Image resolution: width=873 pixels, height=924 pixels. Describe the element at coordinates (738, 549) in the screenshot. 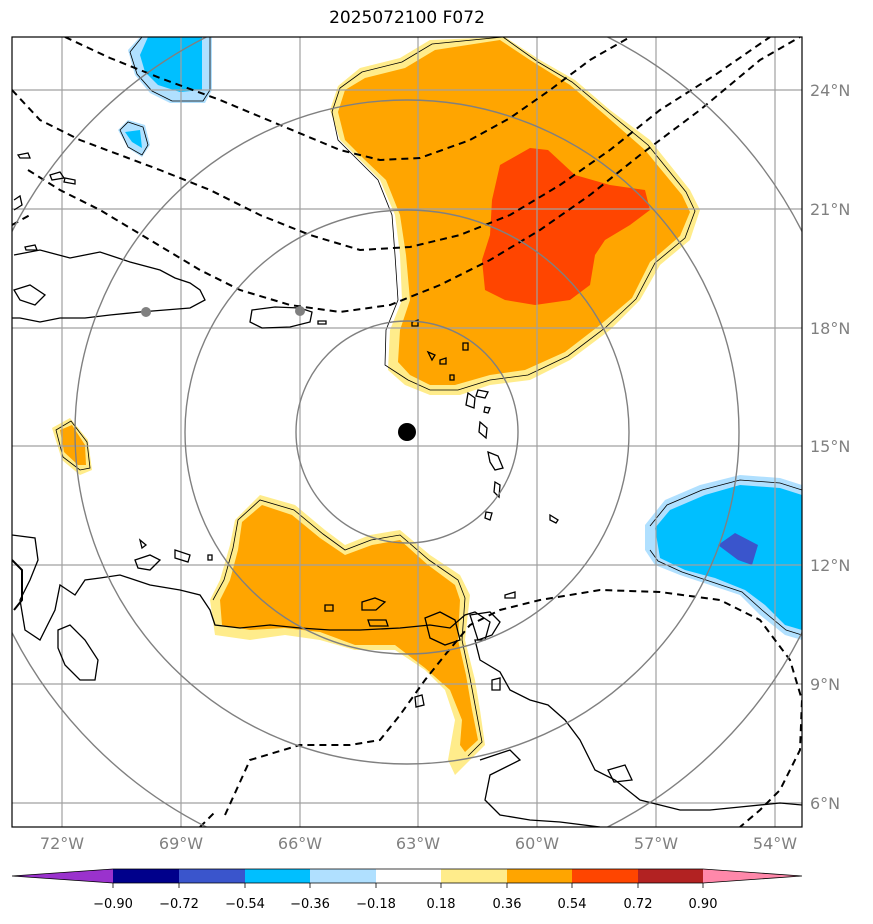

I see `negative-anomaly-east-core` at that location.